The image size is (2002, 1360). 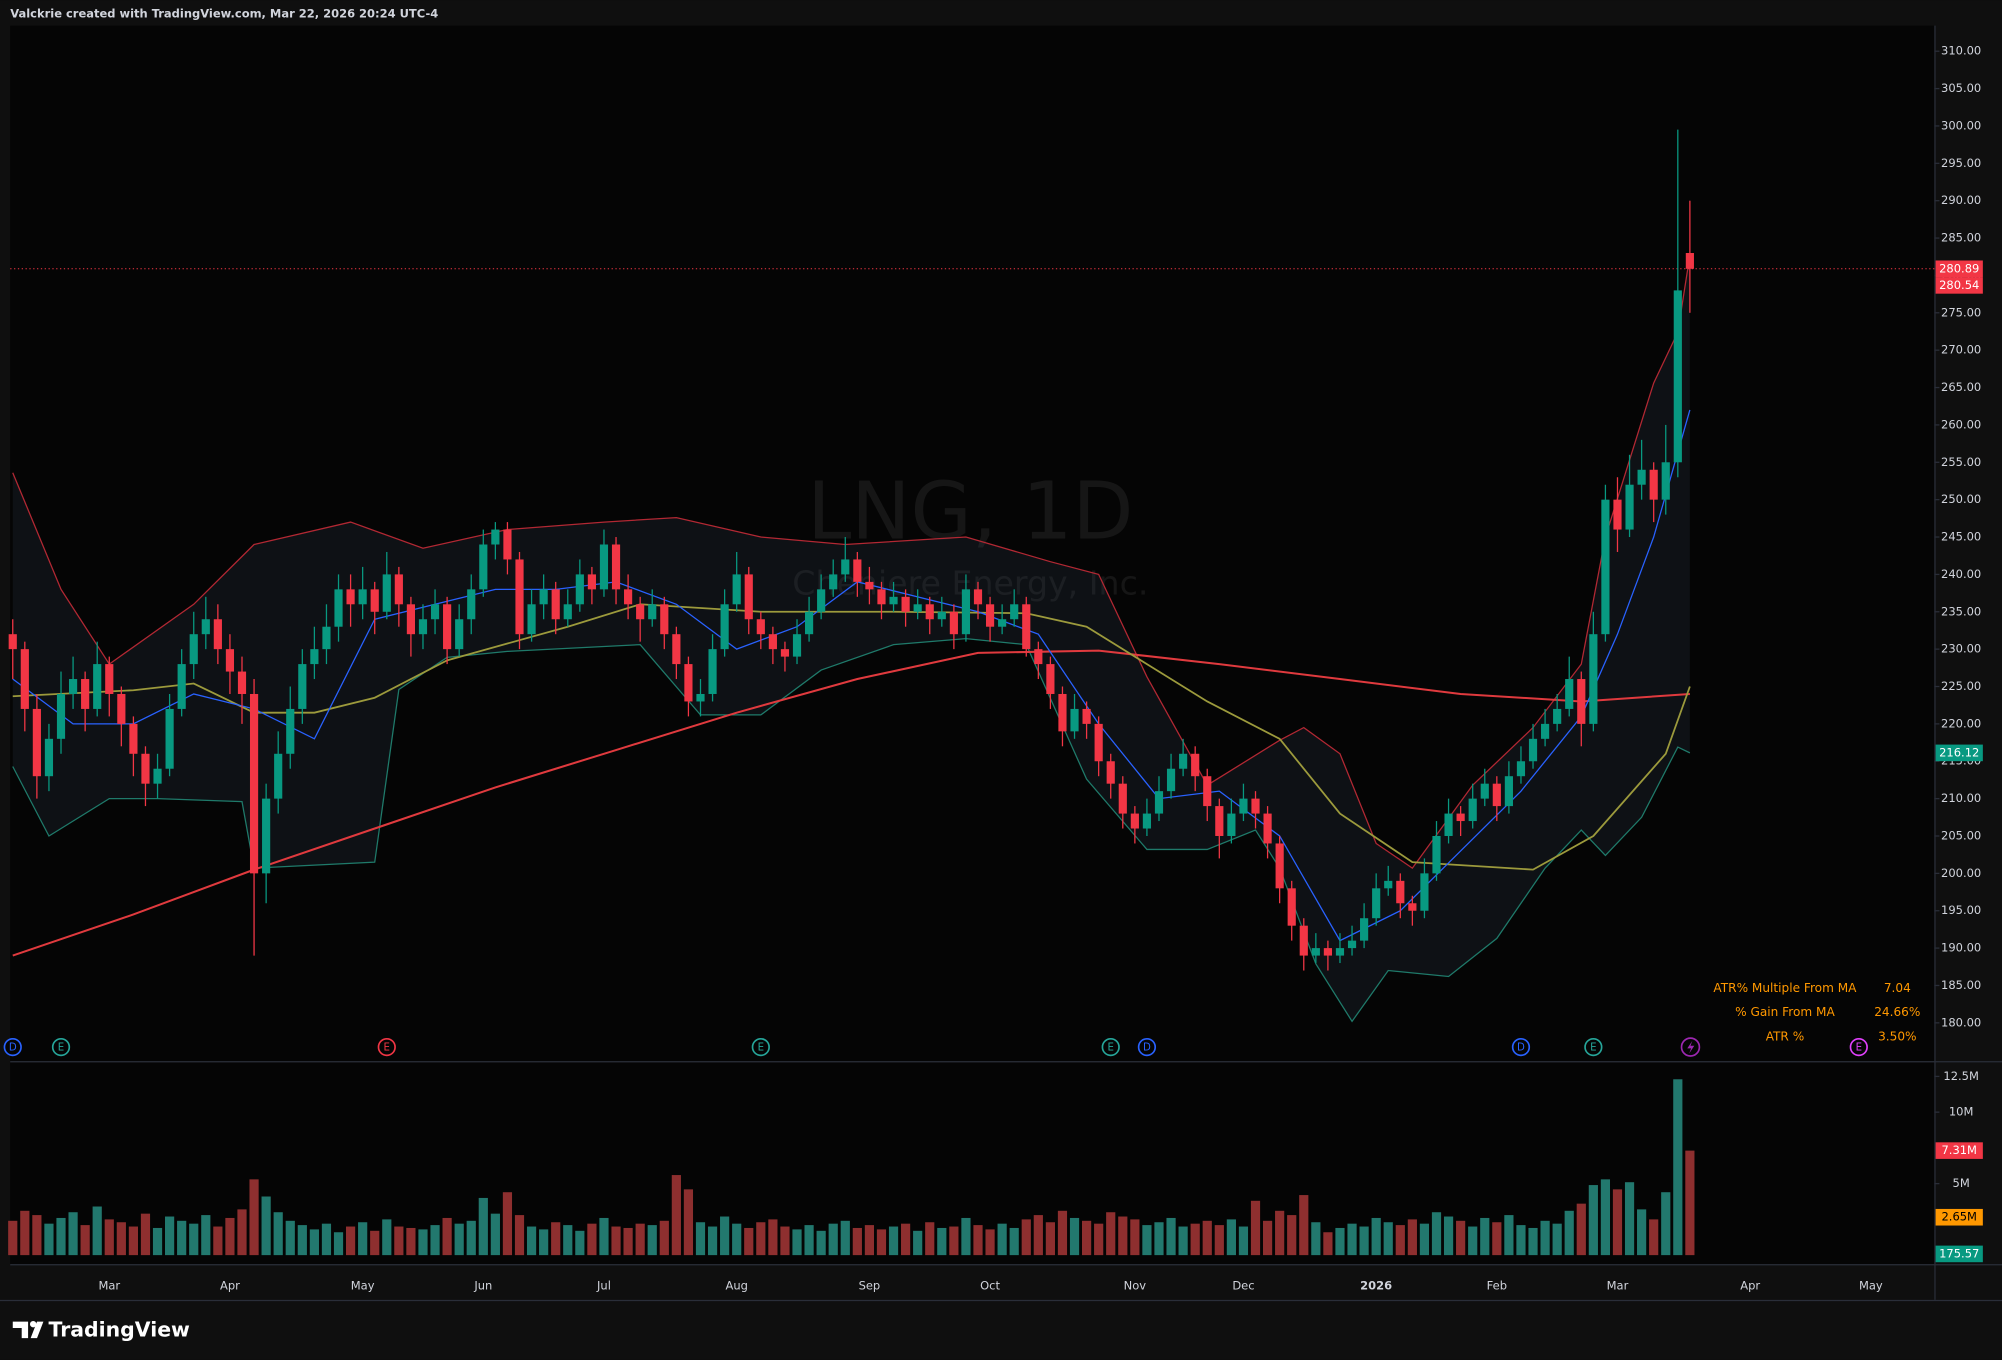 What do you see at coordinates (970, 512) in the screenshot?
I see `watermark-symbol: LNG, 1D` at bounding box center [970, 512].